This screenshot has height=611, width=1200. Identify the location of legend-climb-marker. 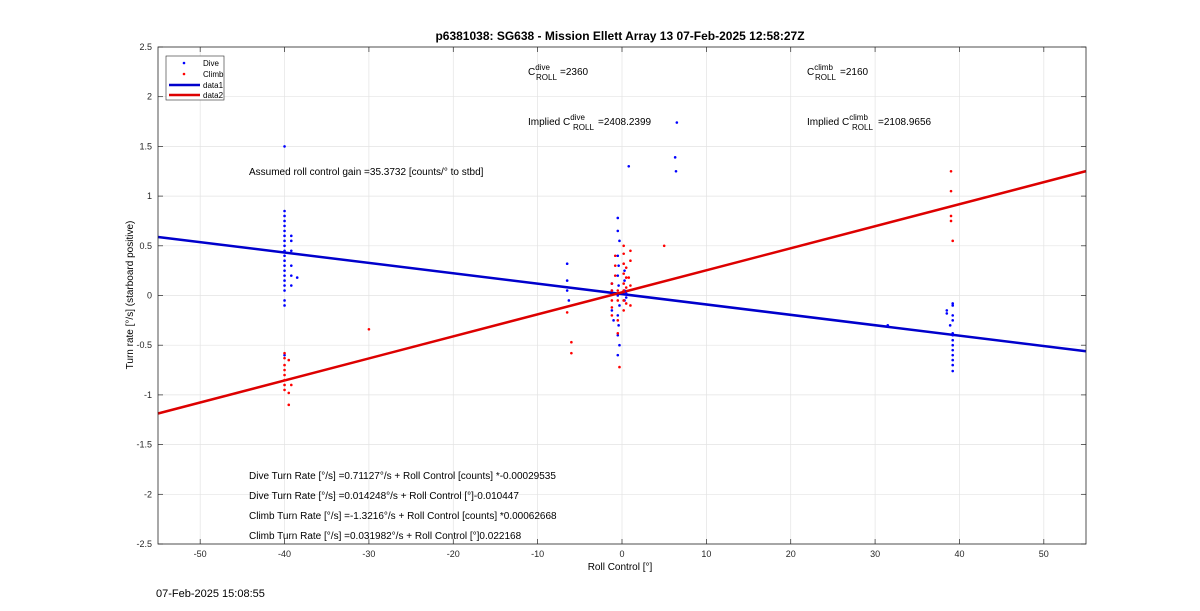
(184, 74).